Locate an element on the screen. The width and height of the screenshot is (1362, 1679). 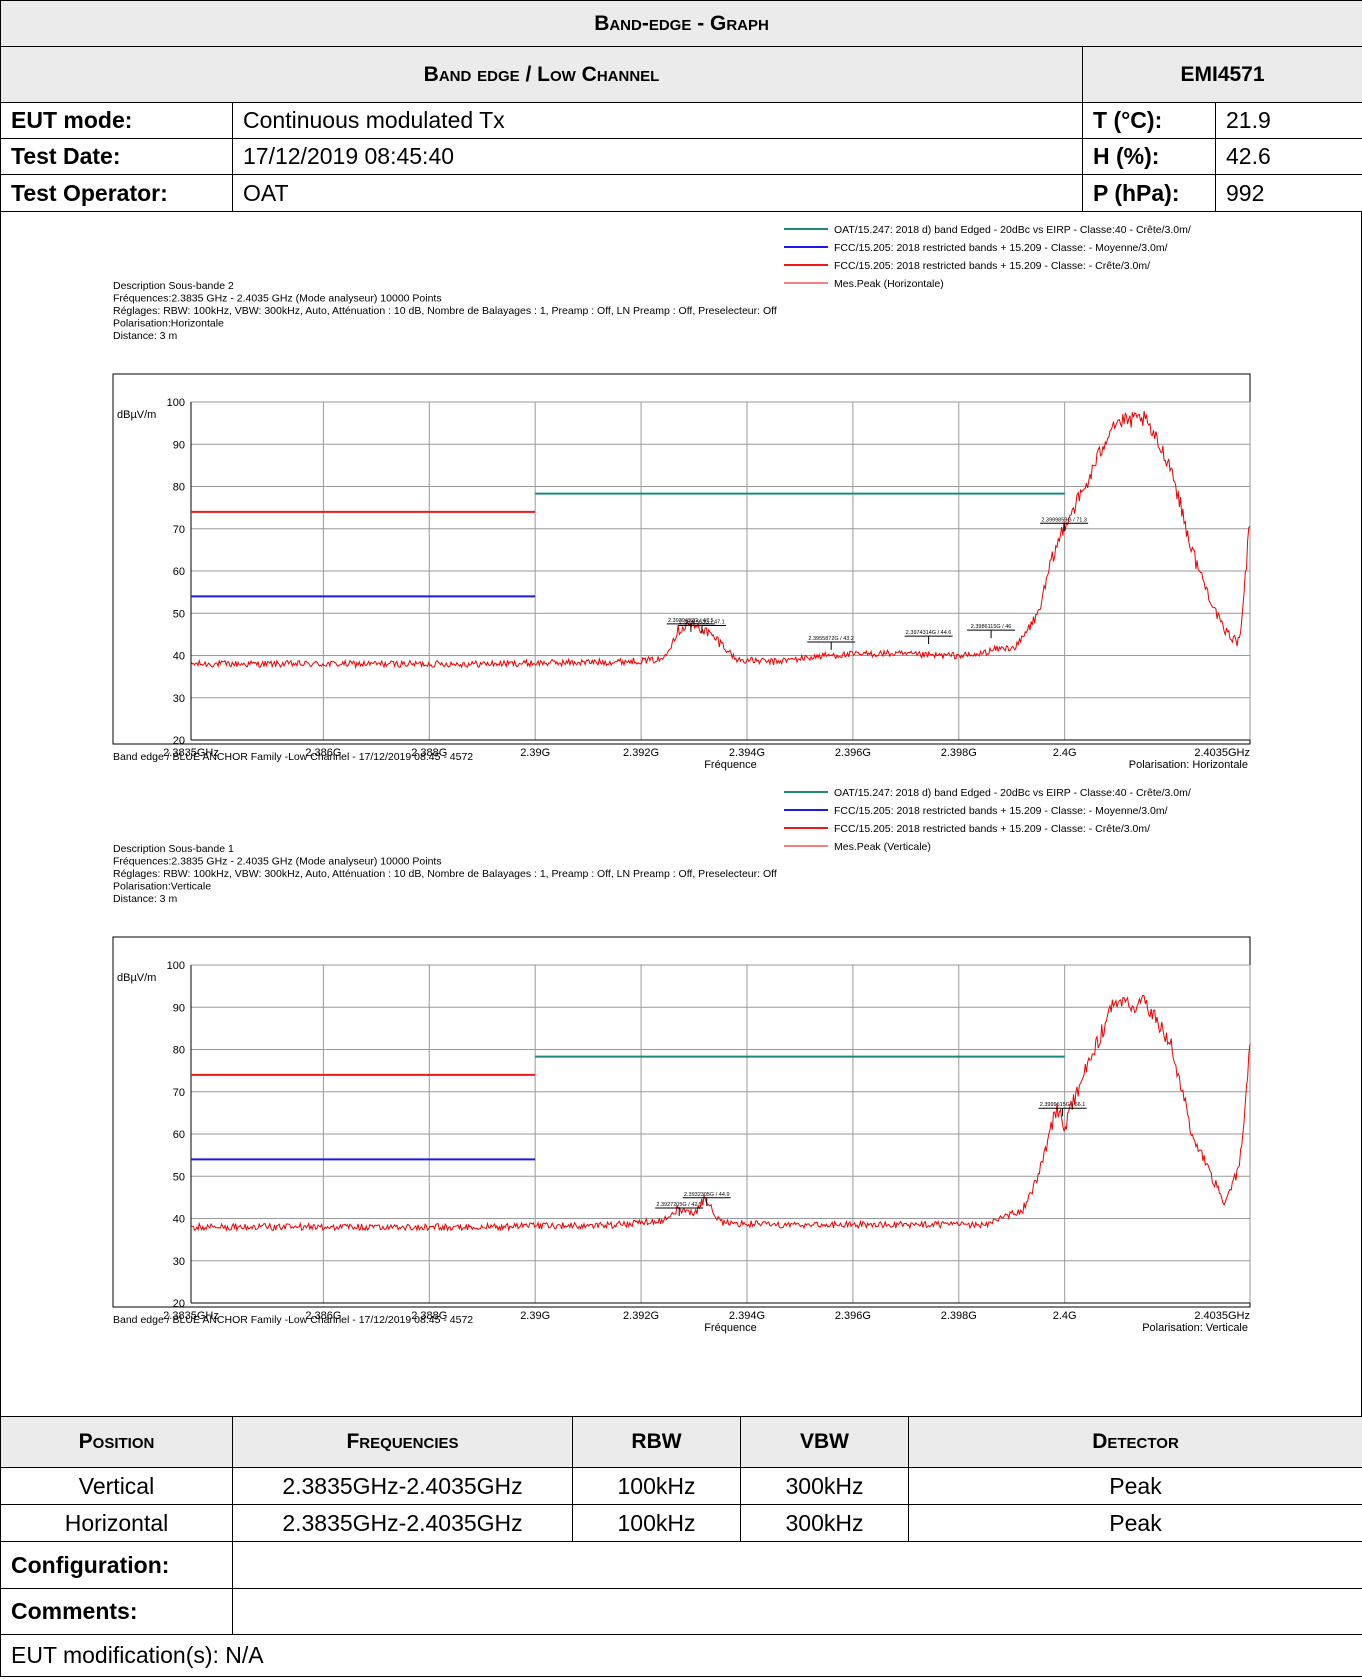
marker-label: 2.3986115G / 46 is located at coordinates (991, 627).